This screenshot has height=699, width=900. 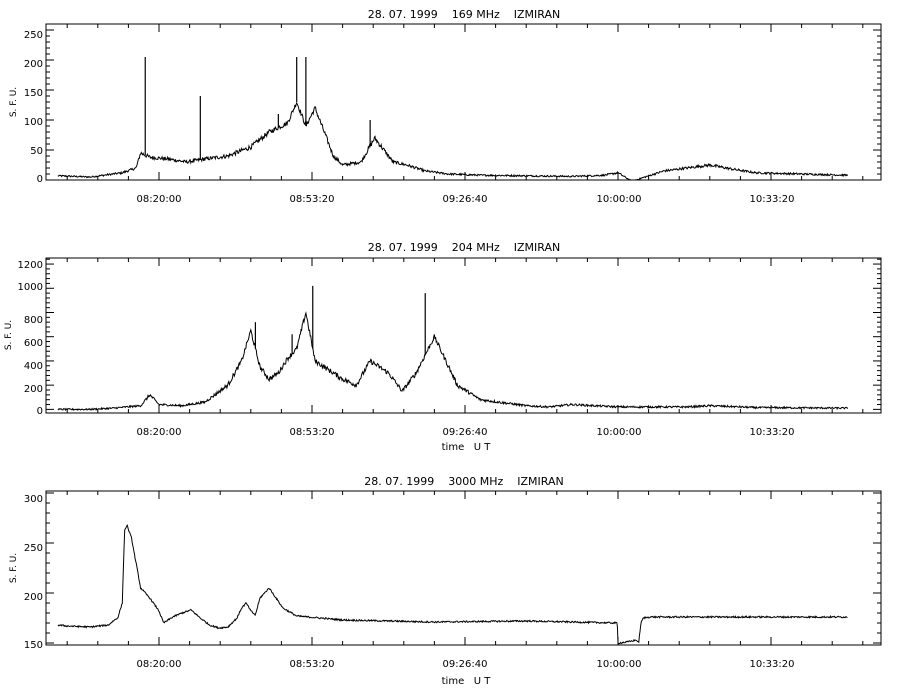 I want to click on chart-title: 28. 07. 1999 169 MHz IZMIRAN, so click(x=464, y=14).